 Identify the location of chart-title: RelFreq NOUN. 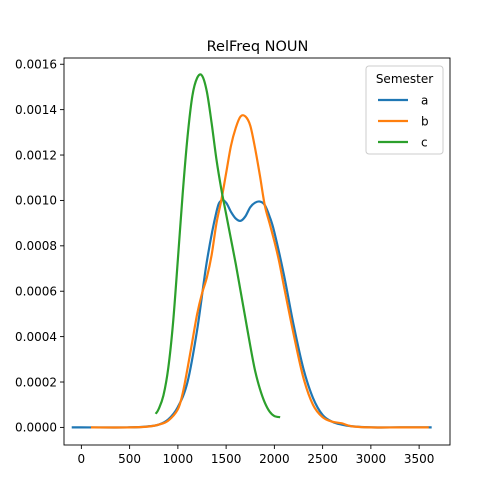
(258, 47).